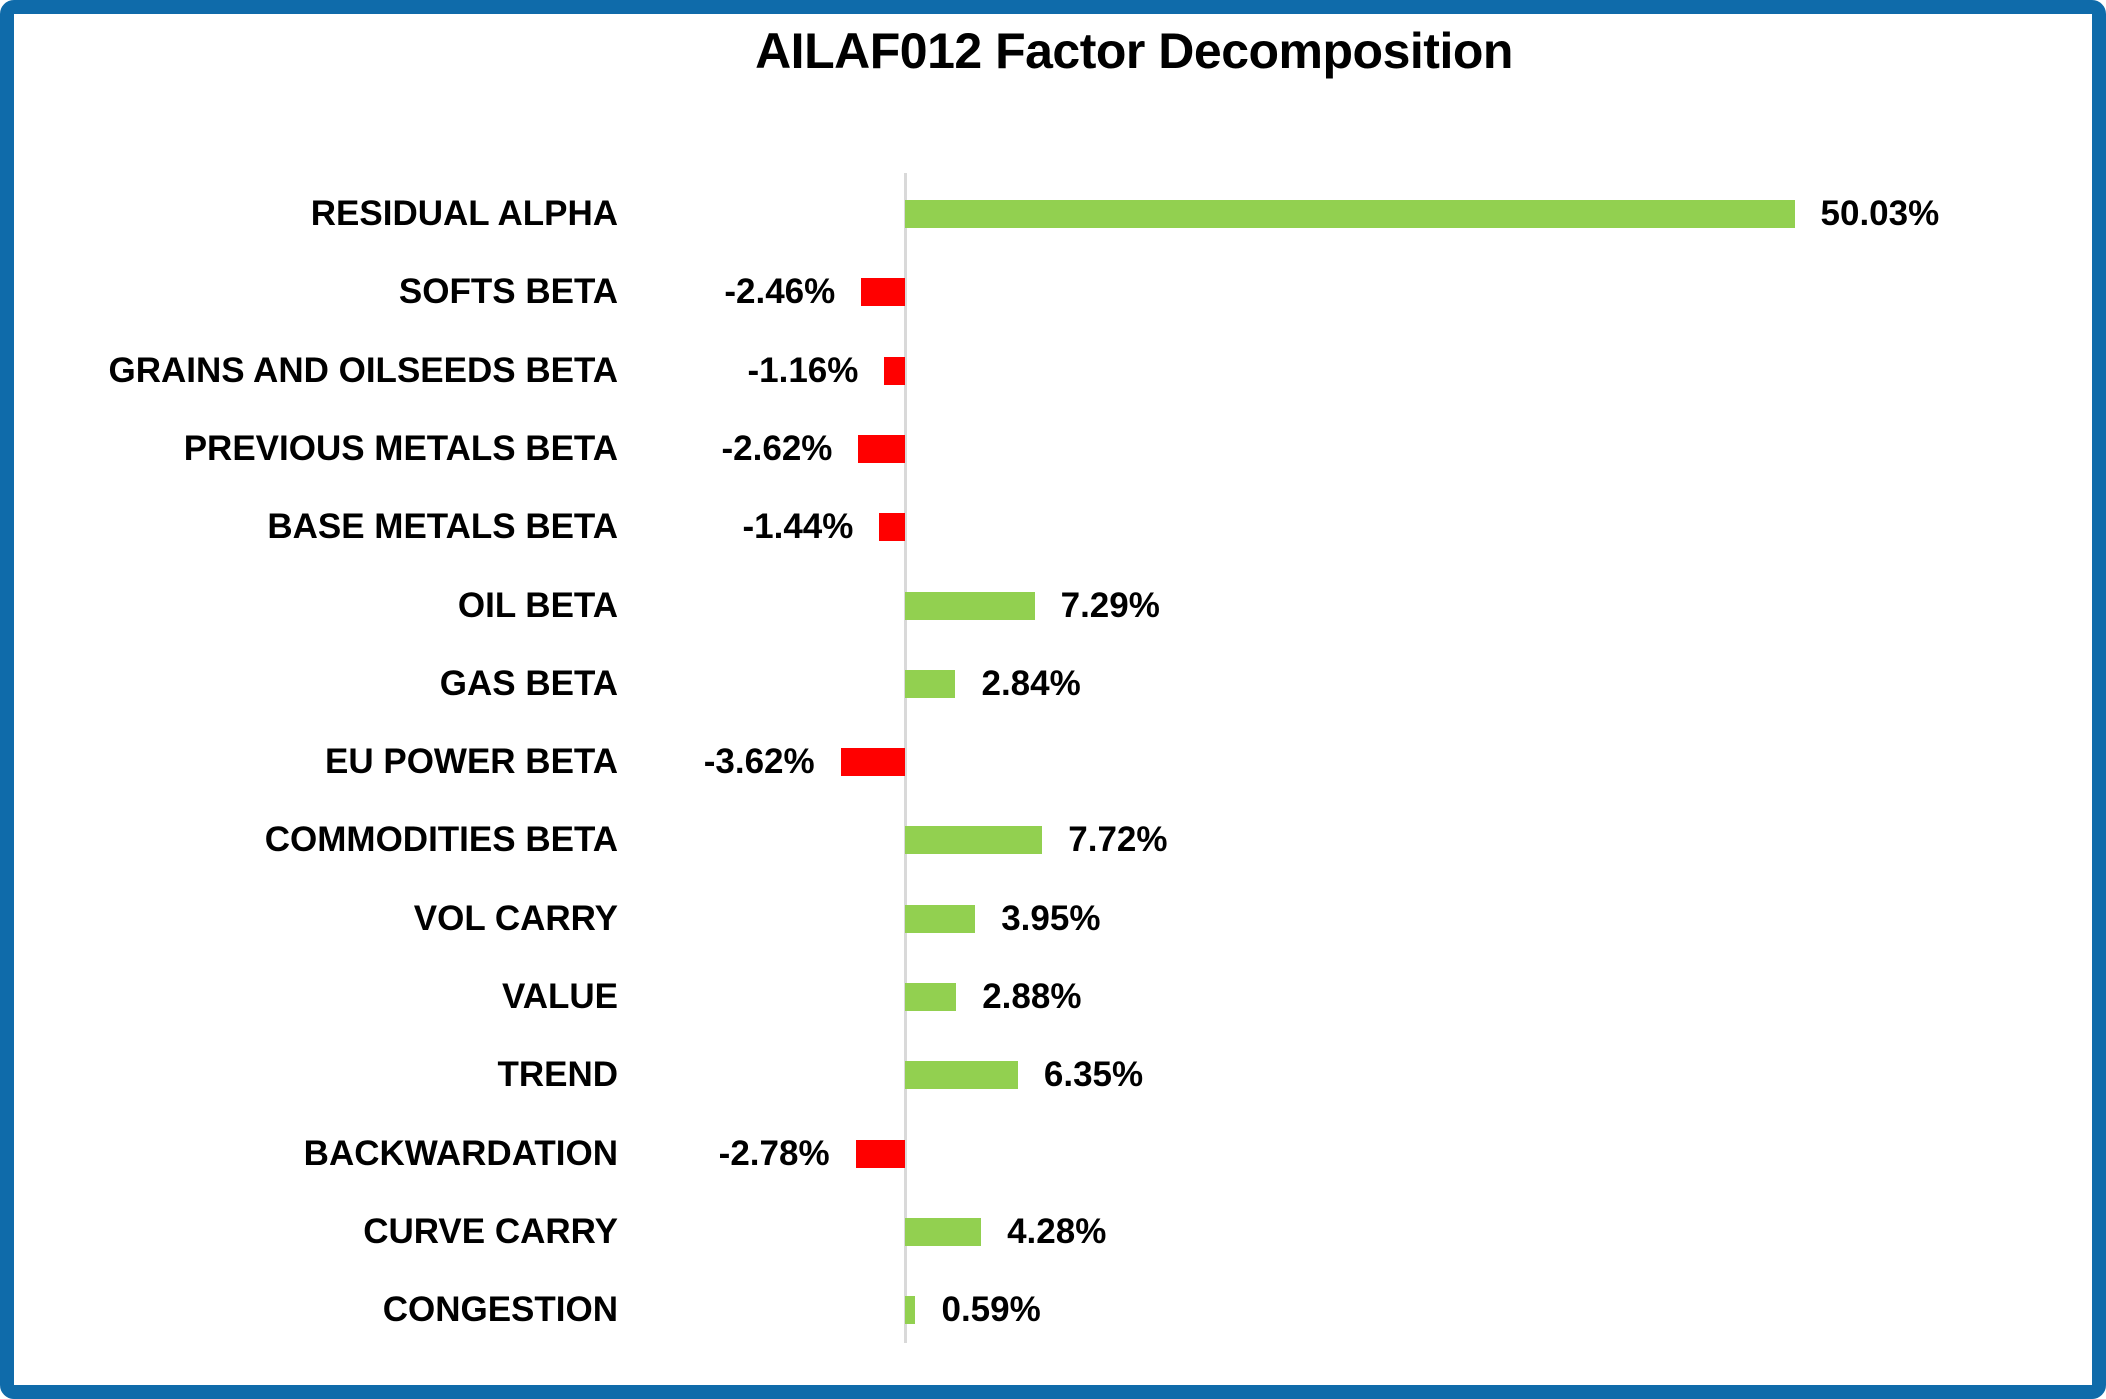  What do you see at coordinates (1053, 527) in the screenshot?
I see `bar-row: BASE METALS BETA -1.44%` at bounding box center [1053, 527].